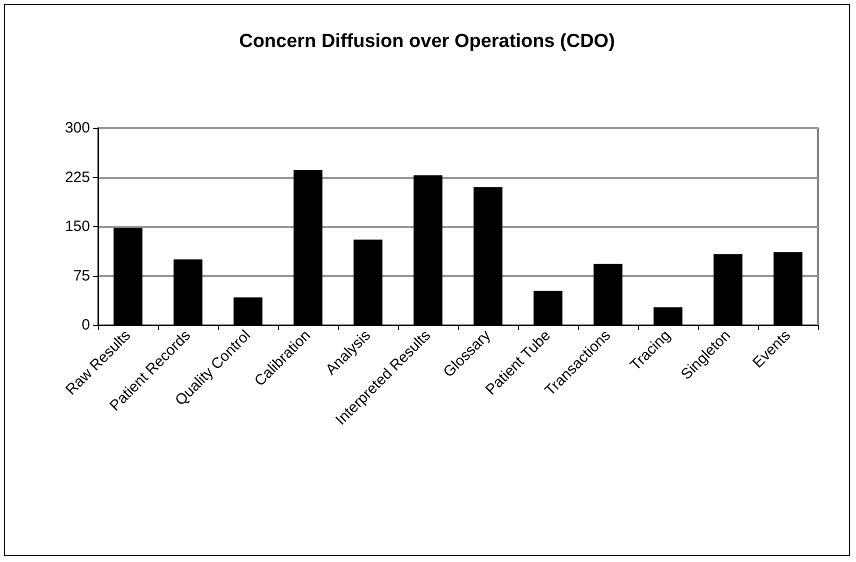 The width and height of the screenshot is (856, 562). I want to click on chart-title: Concern Diffusion over Operations (CDO), so click(427, 41).